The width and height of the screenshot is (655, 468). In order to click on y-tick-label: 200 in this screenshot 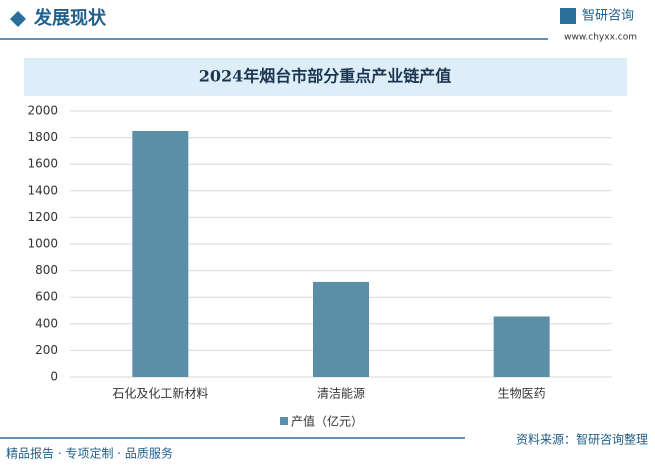, I will do `click(46, 350)`.